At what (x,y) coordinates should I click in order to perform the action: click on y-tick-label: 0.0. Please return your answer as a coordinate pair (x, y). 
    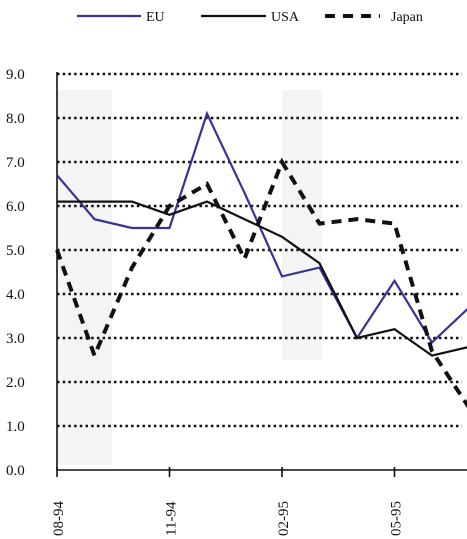
    Looking at the image, I should click on (15, 471).